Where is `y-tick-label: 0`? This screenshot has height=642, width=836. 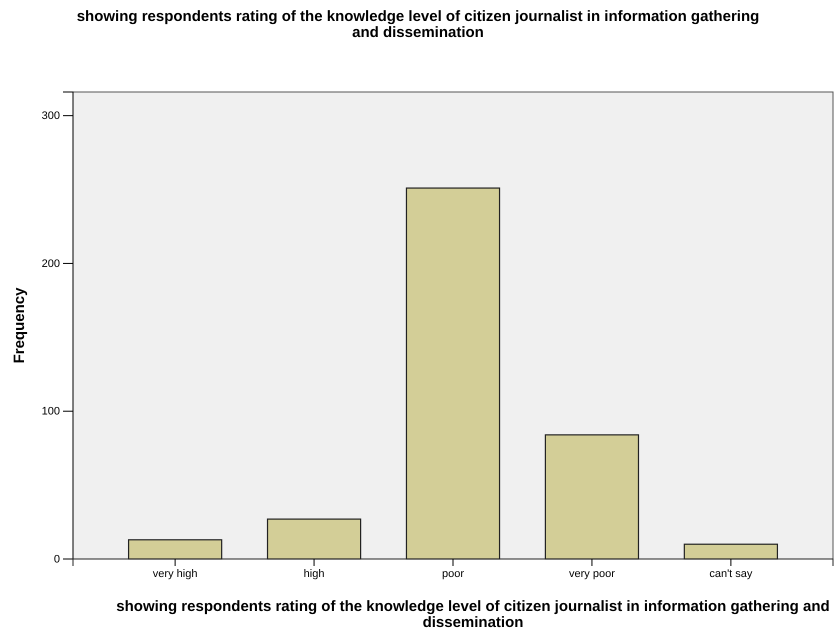
y-tick-label: 0 is located at coordinates (57, 560).